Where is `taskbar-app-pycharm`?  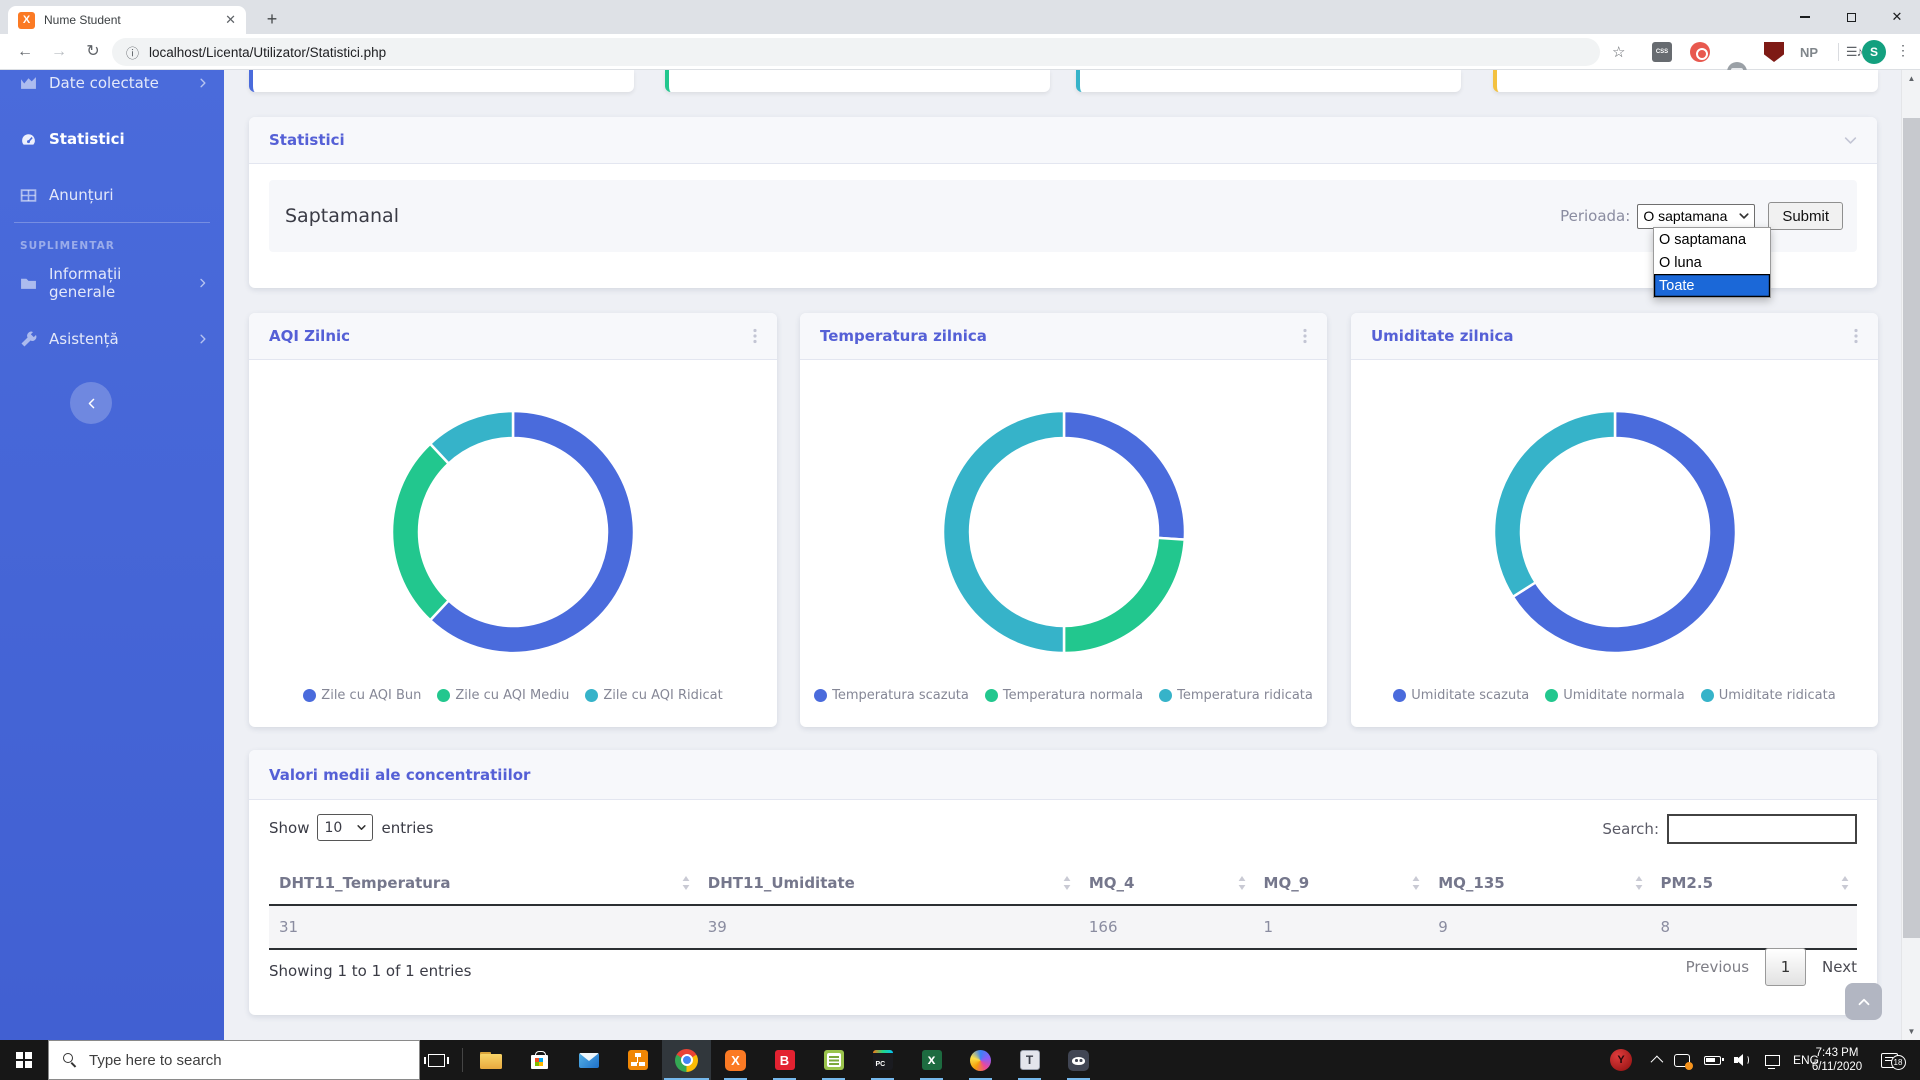
taskbar-app-pycharm is located at coordinates (882, 1060).